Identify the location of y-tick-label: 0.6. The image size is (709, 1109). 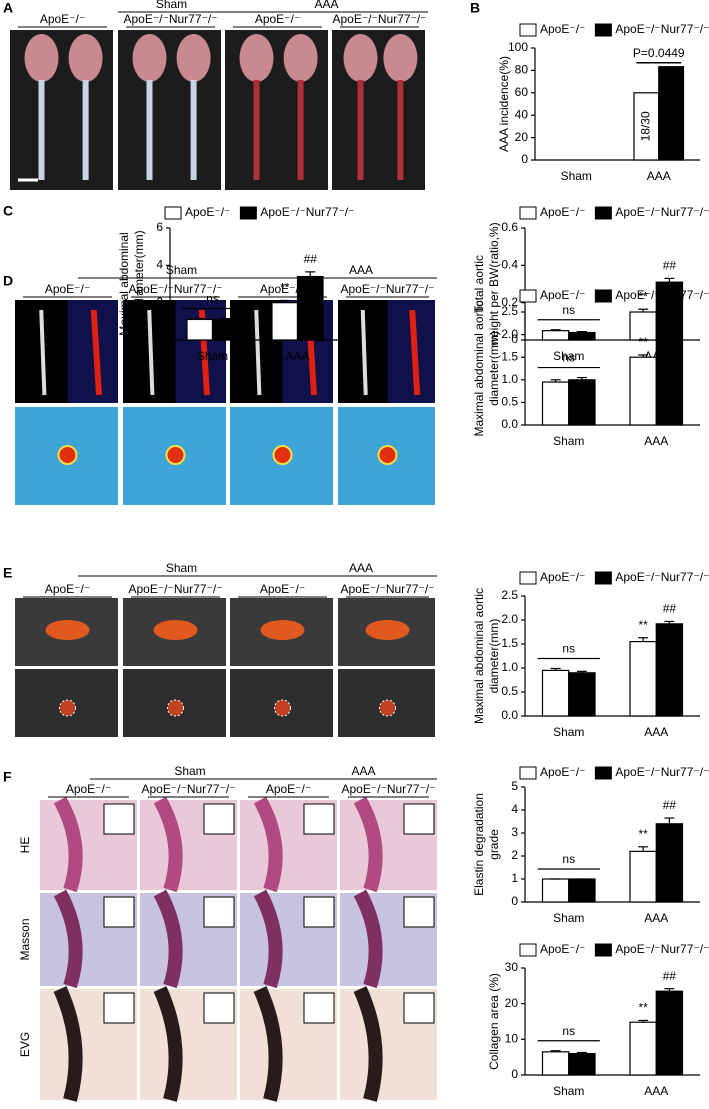
(509, 227).